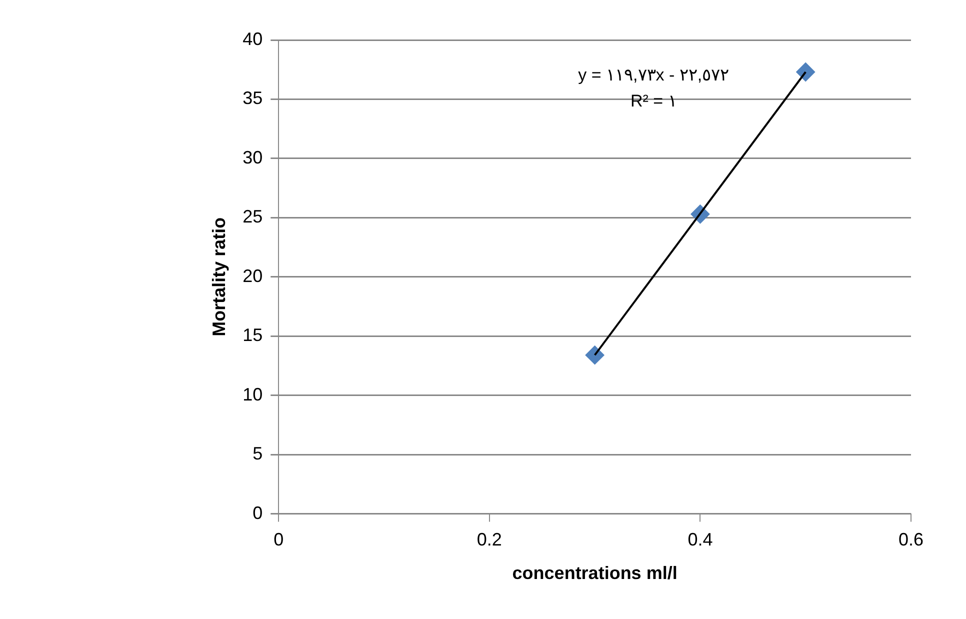 The image size is (966, 619). I want to click on y-tick-label: 20, so click(252, 276).